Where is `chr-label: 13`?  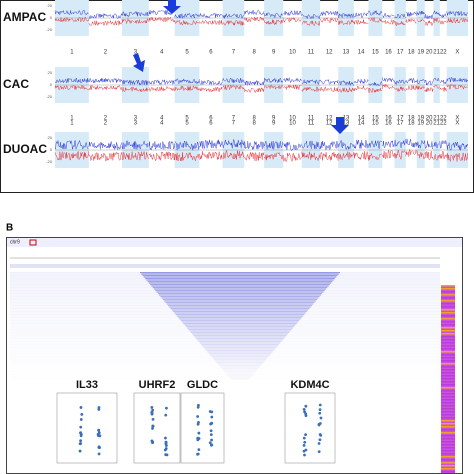 chr-label: 13 is located at coordinates (346, 124).